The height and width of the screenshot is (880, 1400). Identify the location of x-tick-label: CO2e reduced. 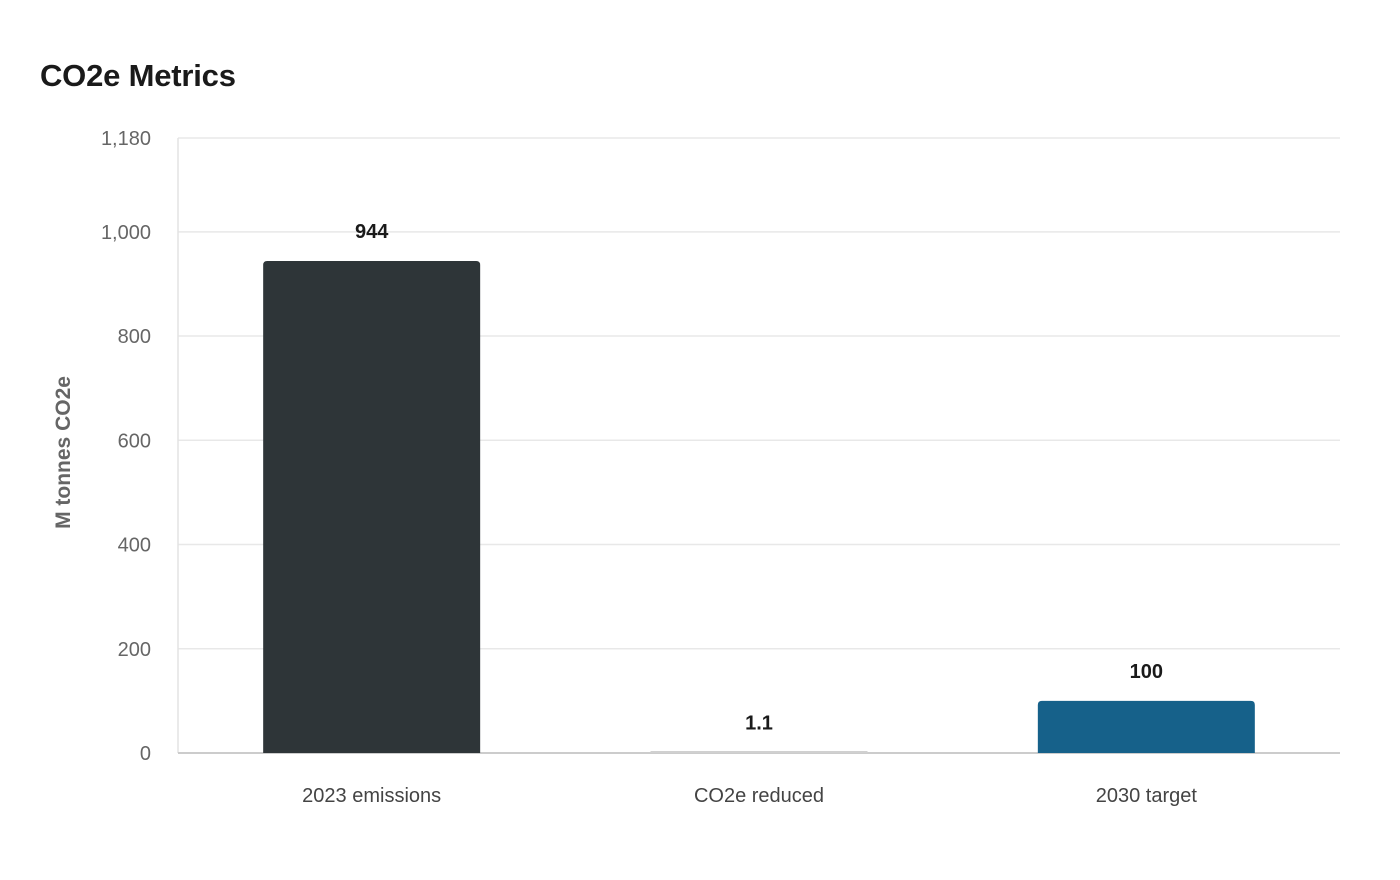
(759, 796).